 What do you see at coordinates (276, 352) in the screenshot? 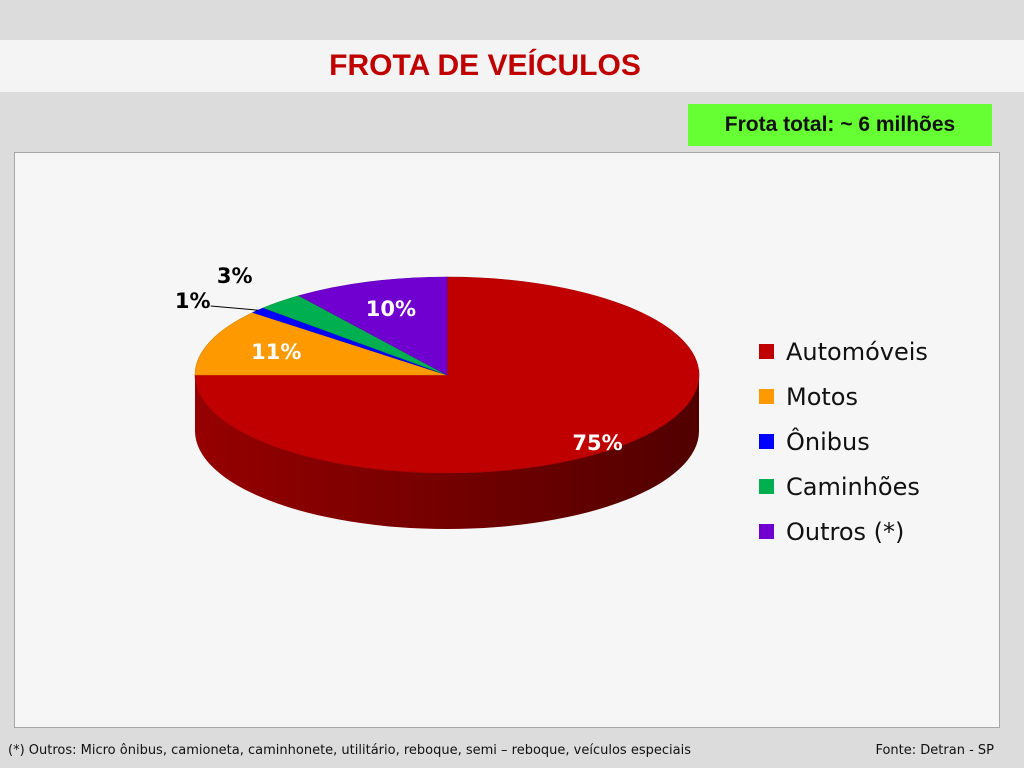
I see `pie-label-1: 11%` at bounding box center [276, 352].